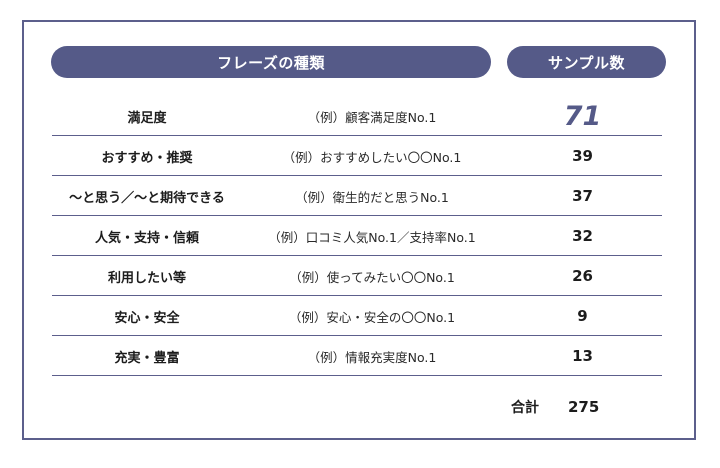 Image resolution: width=720 pixels, height=468 pixels. Describe the element at coordinates (582, 316) in the screenshot. I see `count-cell: 9` at that location.